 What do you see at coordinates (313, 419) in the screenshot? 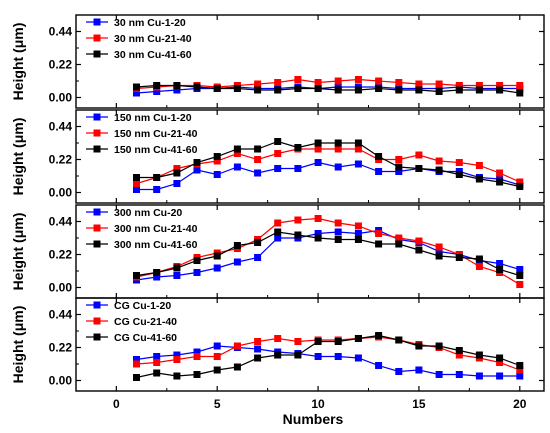
I see `x-axis-title: Numbers` at bounding box center [313, 419].